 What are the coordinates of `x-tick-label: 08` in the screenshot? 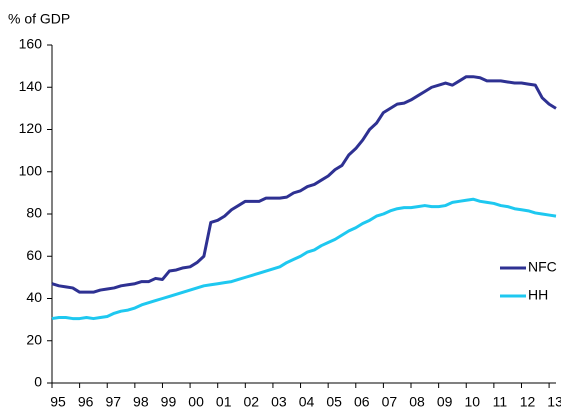 It's located at (417, 402).